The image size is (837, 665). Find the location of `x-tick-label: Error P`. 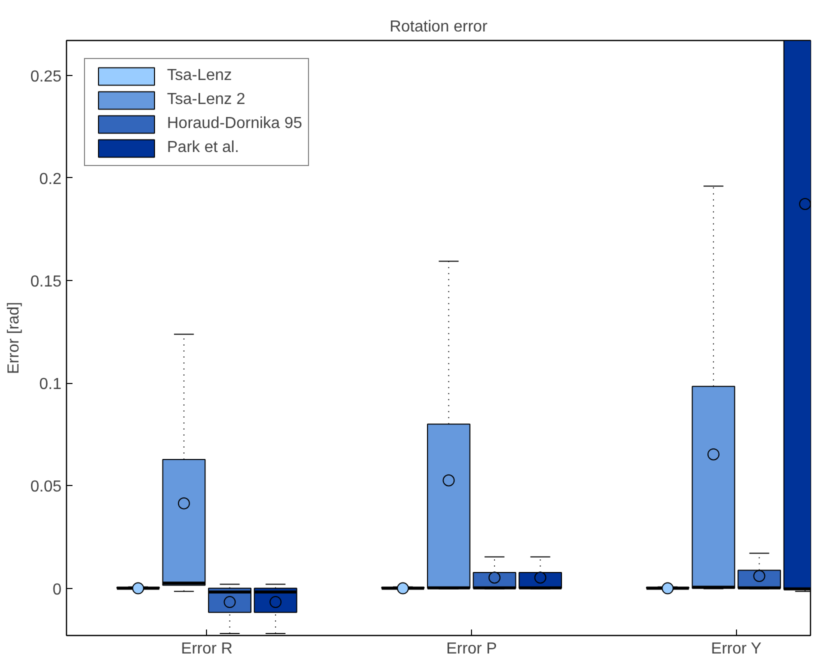

x-tick-label: Error P is located at coordinates (471, 649).